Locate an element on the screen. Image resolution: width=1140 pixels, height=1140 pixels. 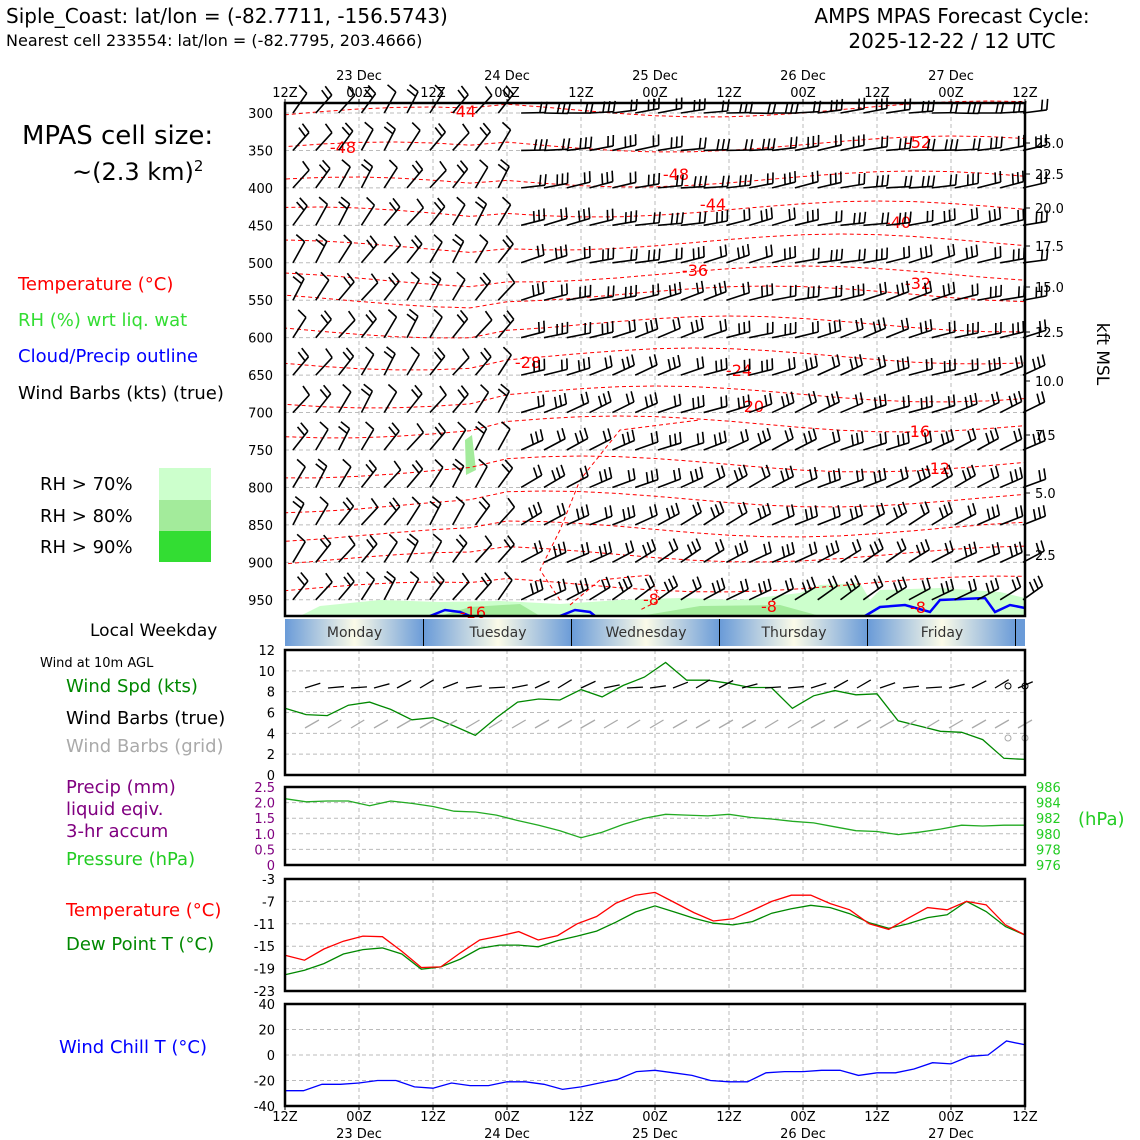
contour-label: -32 is located at coordinates (918, 283).